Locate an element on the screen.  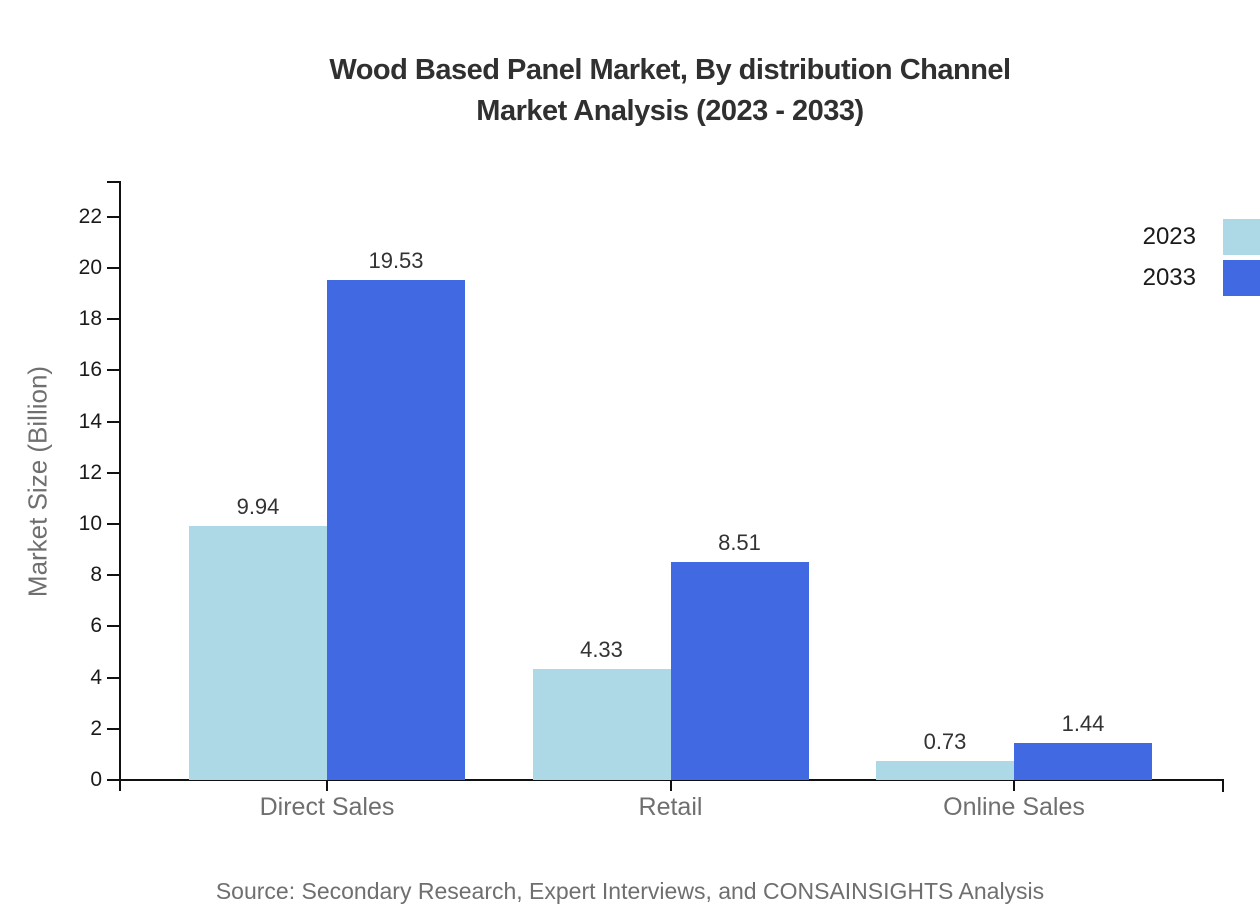
value-label-2023-online-sales: 0.73 is located at coordinates (945, 742).